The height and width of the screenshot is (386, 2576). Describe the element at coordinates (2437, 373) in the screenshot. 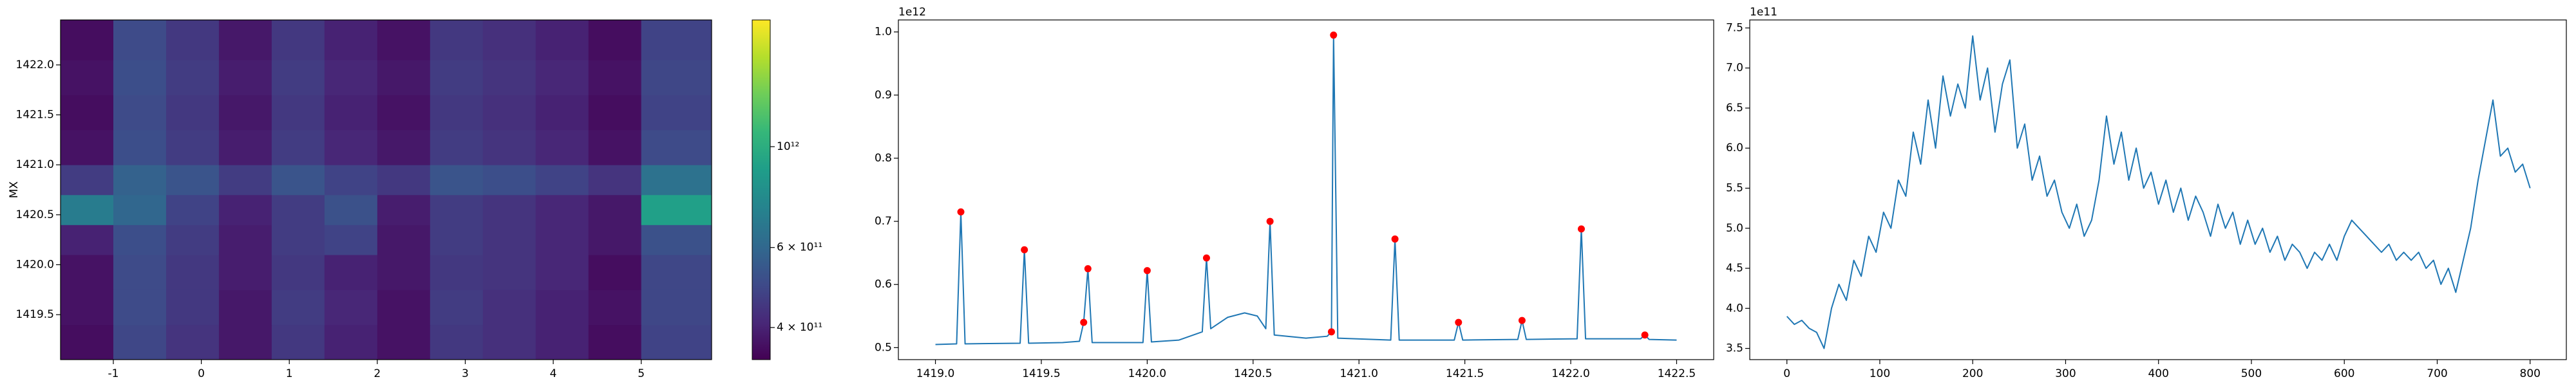

I see `x-tick-label: 700` at that location.